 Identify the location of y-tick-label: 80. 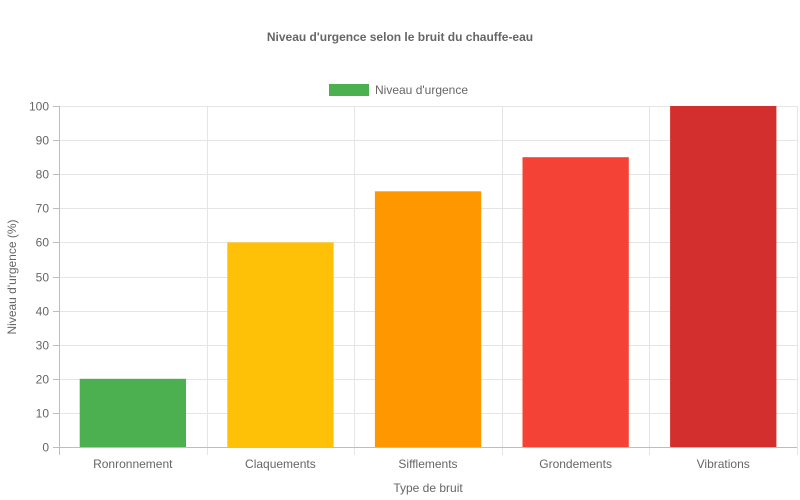
(43, 175).